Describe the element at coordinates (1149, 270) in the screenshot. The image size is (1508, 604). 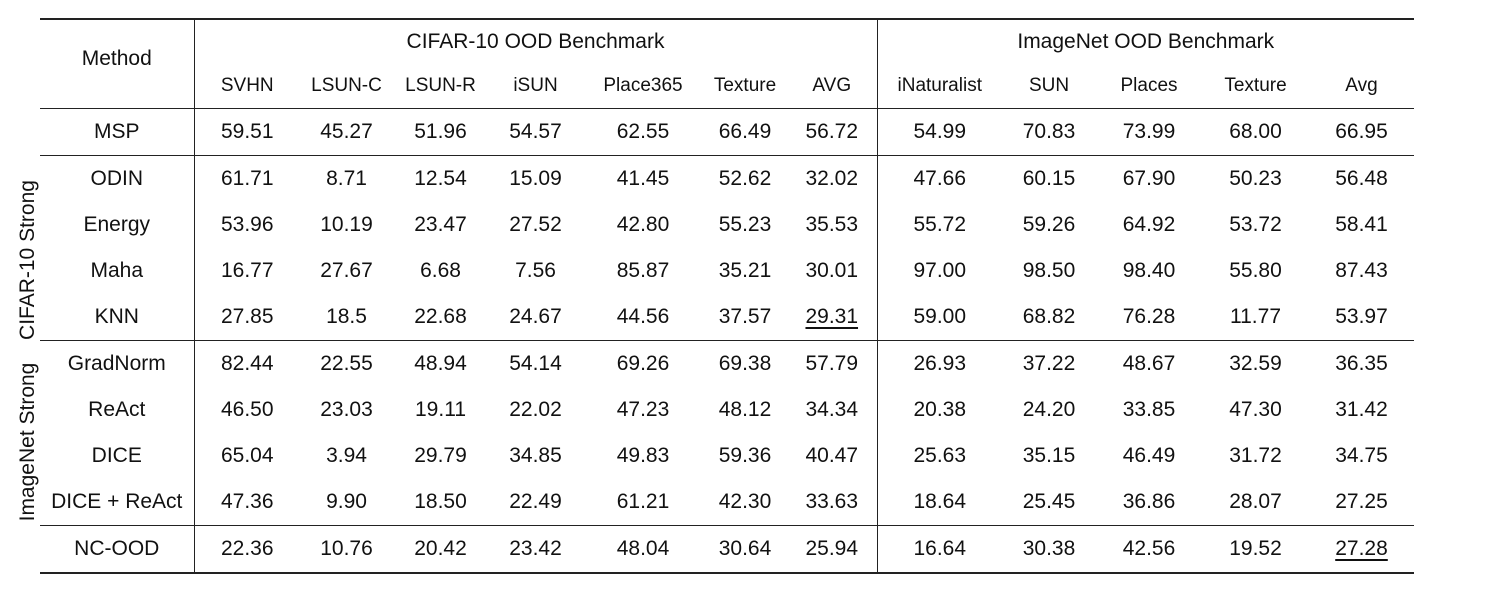
I see `value-cell: 98.40` at that location.